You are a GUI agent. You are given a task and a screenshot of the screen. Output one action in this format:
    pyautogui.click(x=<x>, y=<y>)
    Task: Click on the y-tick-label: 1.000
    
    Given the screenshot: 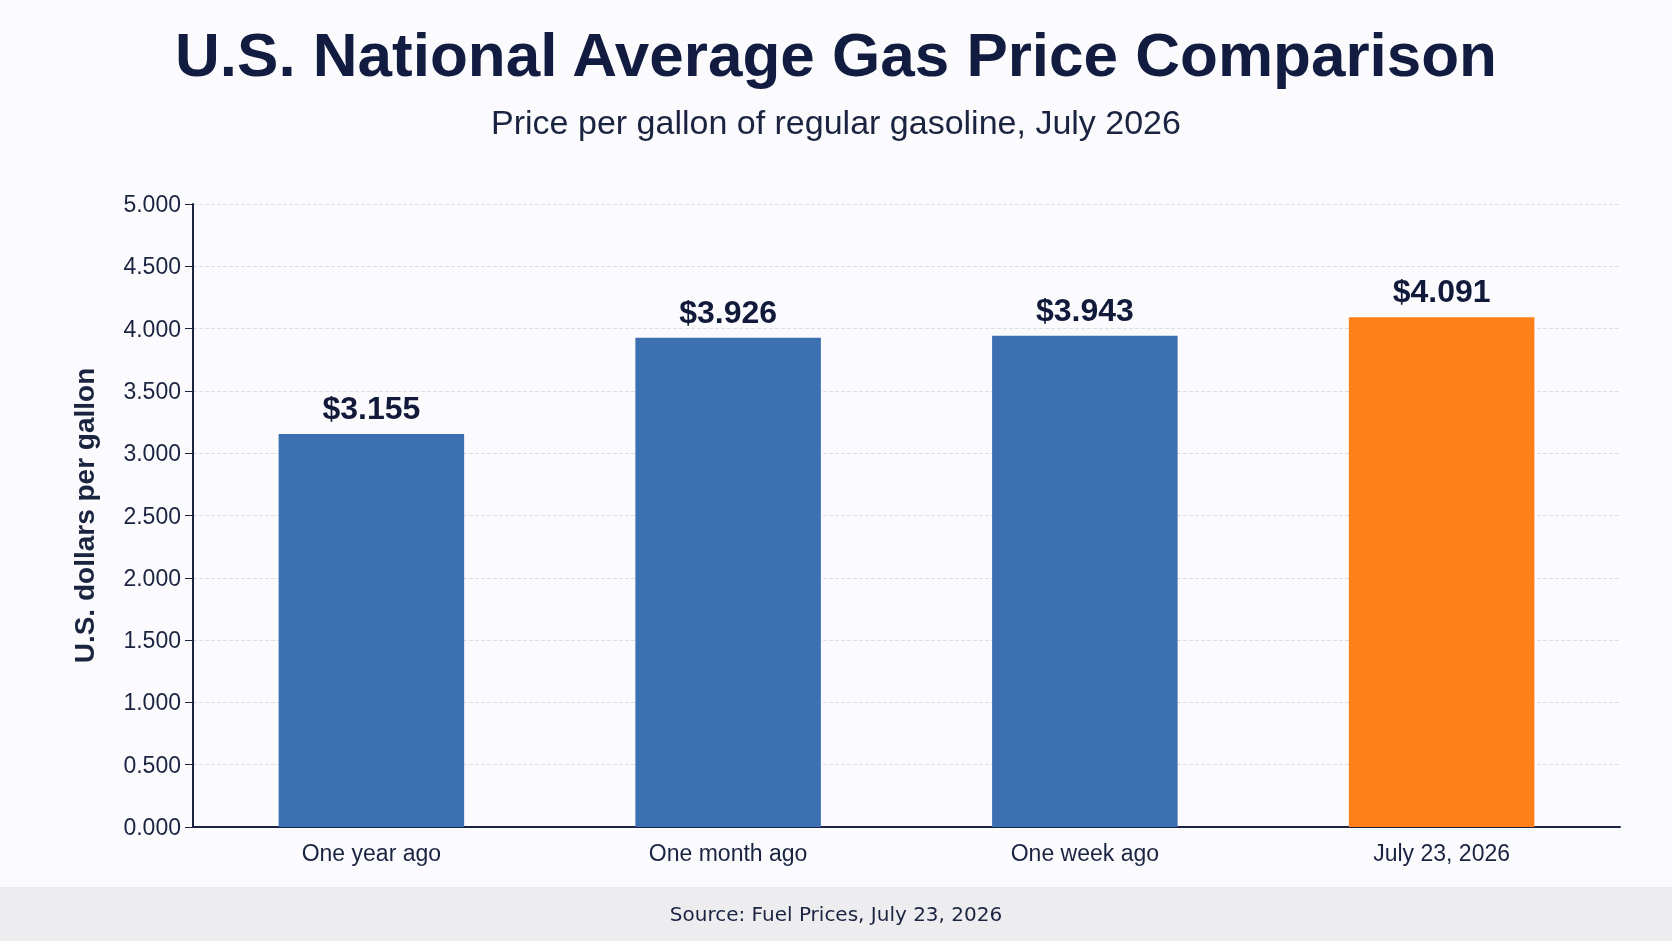 What is the action you would take?
    pyautogui.click(x=152, y=702)
    